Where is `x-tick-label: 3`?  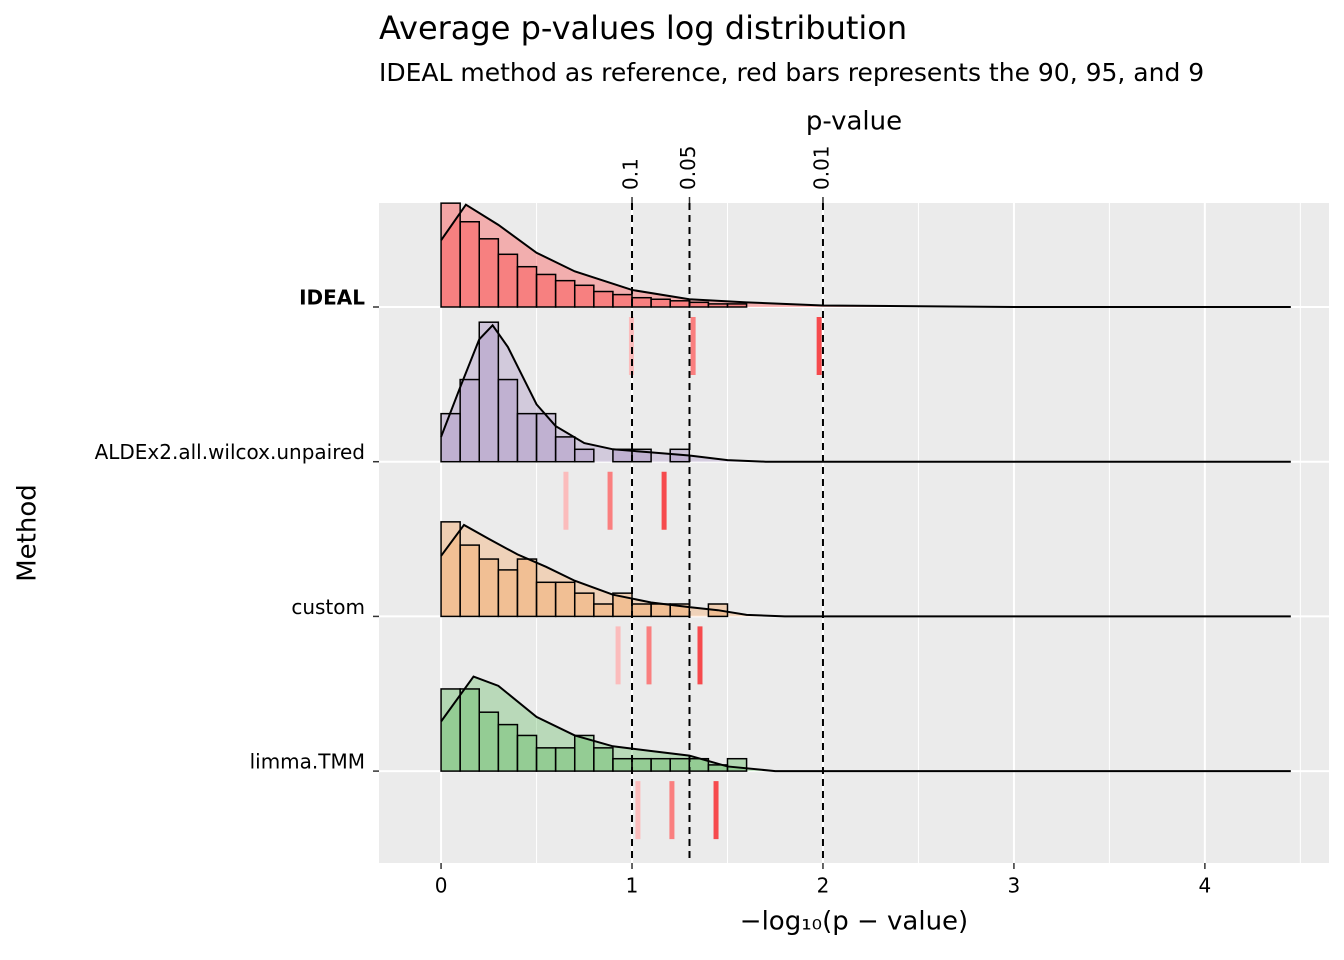
x-tick-label: 3 is located at coordinates (1014, 886).